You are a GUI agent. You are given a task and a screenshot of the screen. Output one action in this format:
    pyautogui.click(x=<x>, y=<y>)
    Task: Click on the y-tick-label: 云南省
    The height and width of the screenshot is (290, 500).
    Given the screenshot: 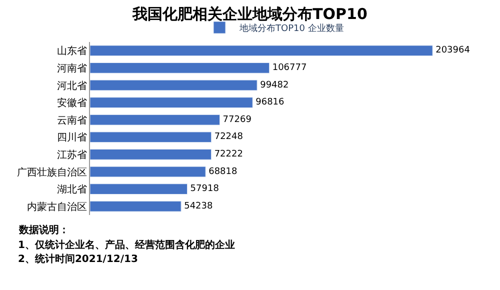 What is the action you would take?
    pyautogui.click(x=72, y=120)
    